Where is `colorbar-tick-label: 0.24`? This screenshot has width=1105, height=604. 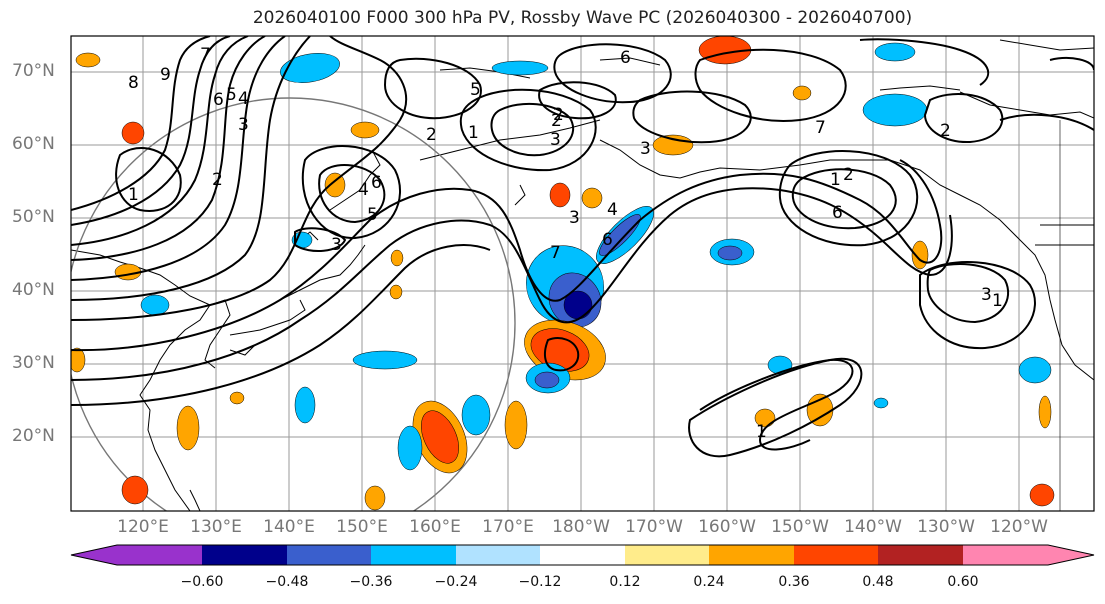 colorbar-tick-label: 0.24 is located at coordinates (709, 582).